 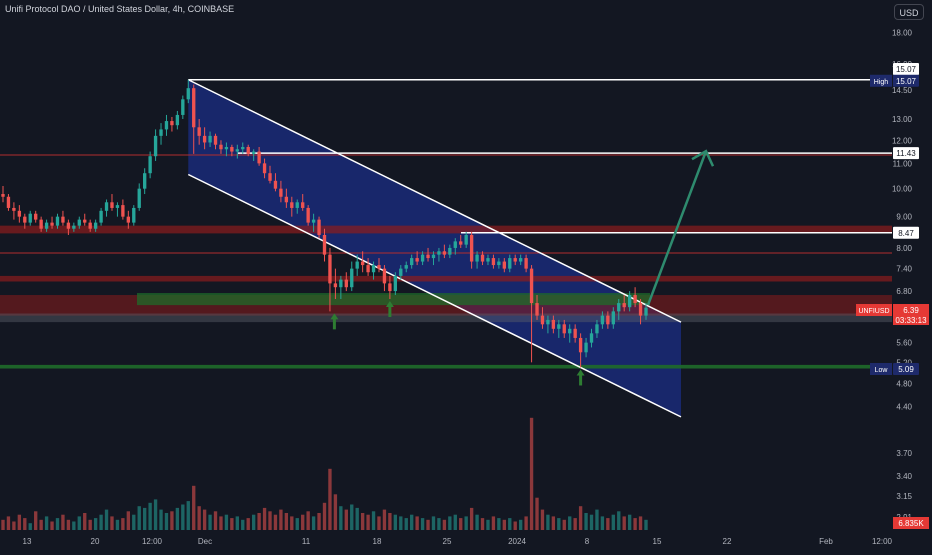 What do you see at coordinates (909, 12) in the screenshot?
I see `currency-button: USD` at bounding box center [909, 12].